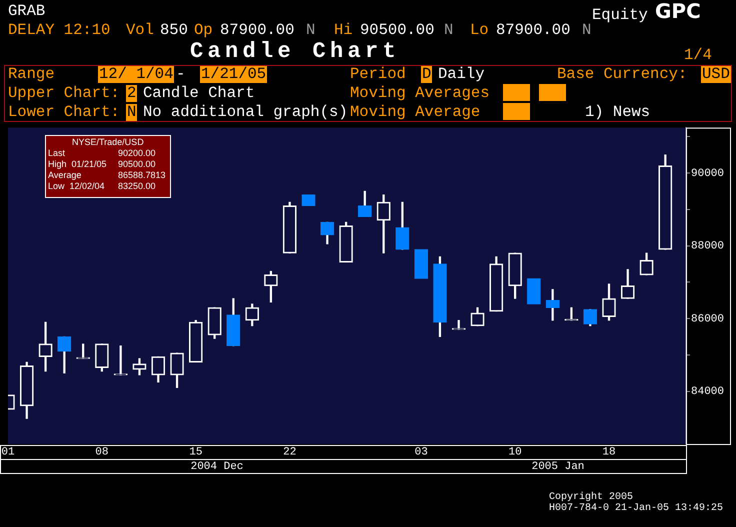 The image size is (736, 527). Describe the element at coordinates (707, 392) in the screenshot. I see `y-tick-label: 84000` at that location.